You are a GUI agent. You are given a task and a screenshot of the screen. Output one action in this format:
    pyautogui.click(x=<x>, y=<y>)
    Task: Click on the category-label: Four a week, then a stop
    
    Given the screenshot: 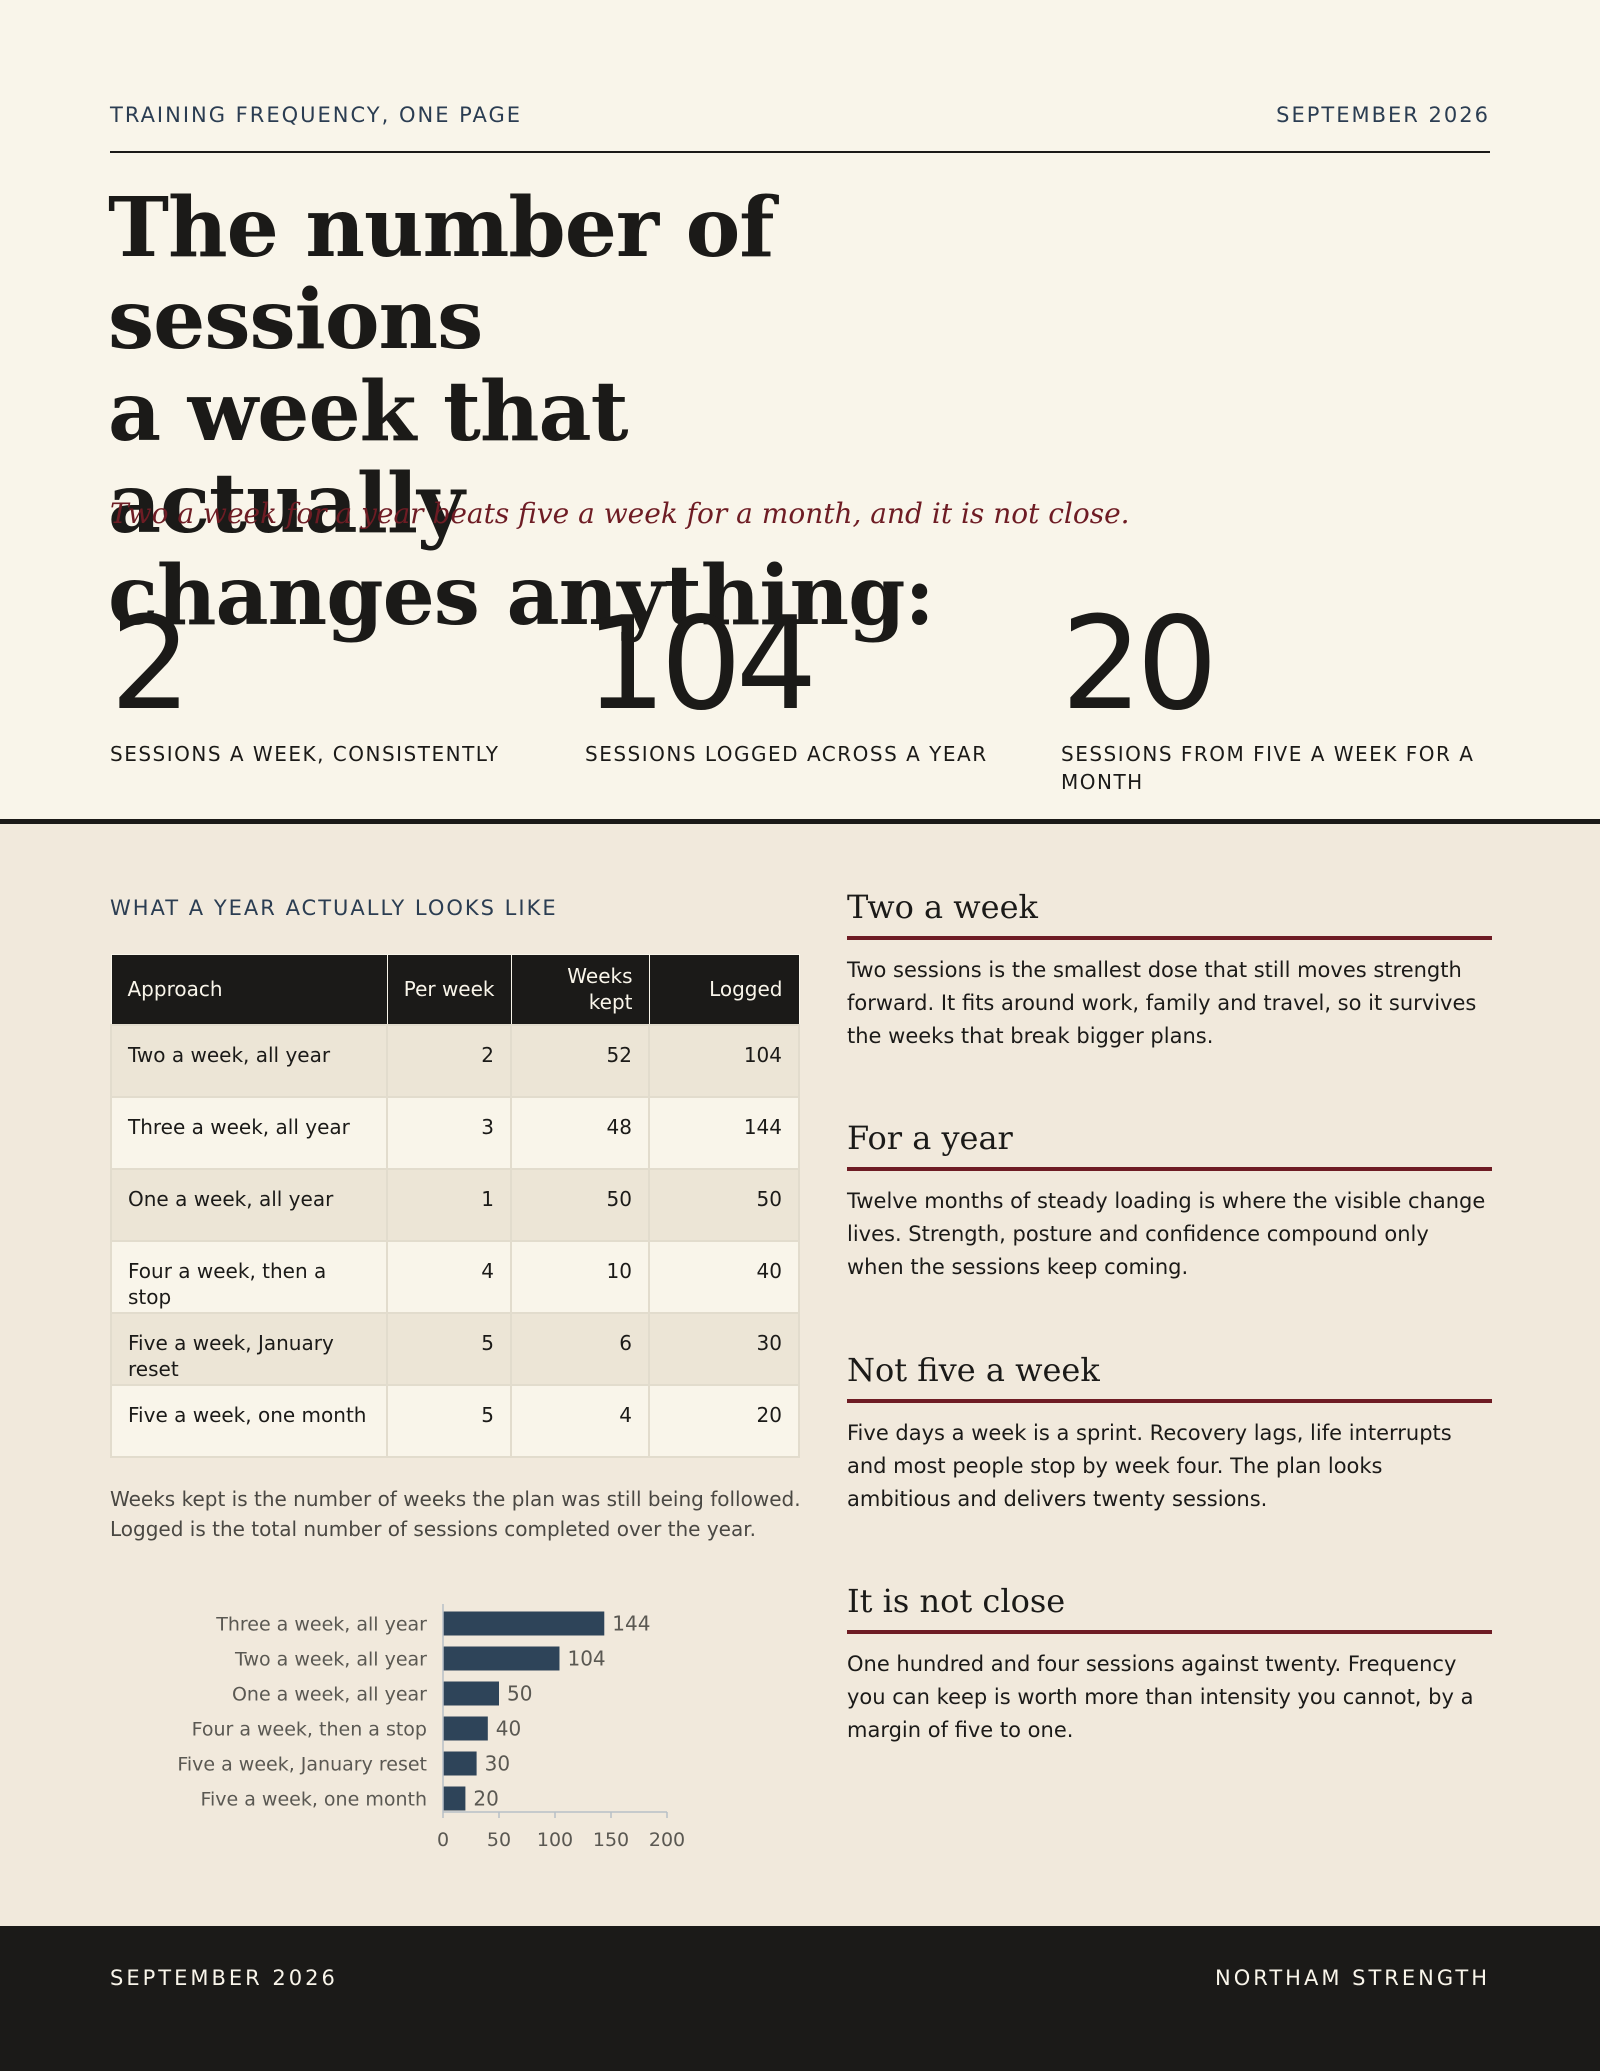 What is the action you would take?
    pyautogui.click(x=309, y=1730)
    